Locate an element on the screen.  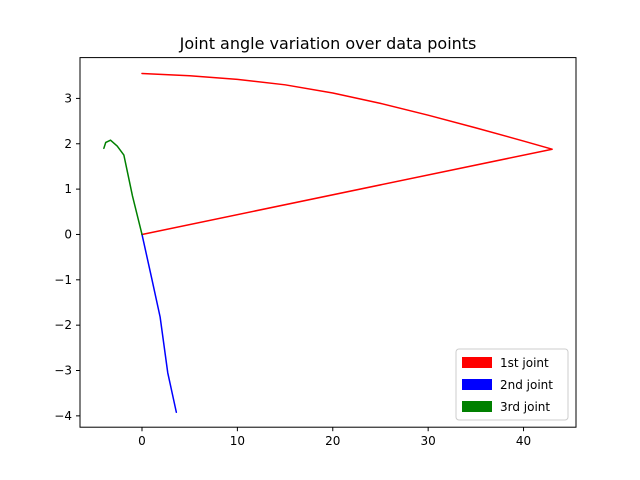
legend-label-3rd-joint: 3rd joint is located at coordinates (525, 407).